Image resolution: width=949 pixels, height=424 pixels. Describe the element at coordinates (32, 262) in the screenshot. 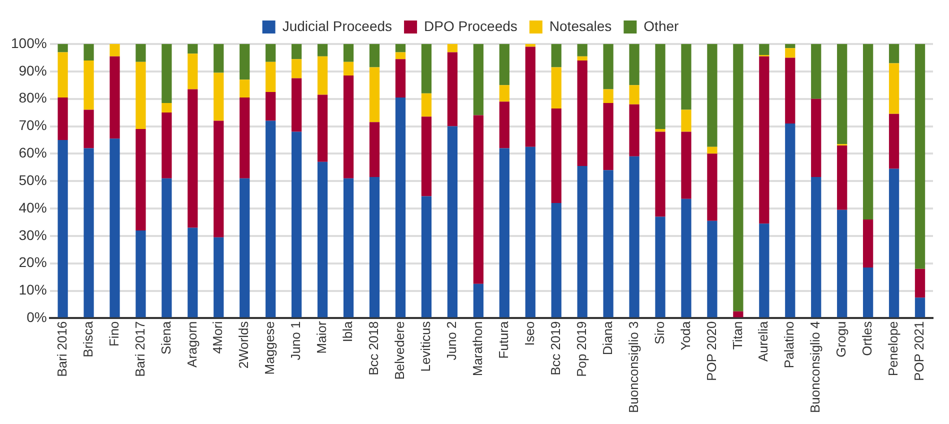

I see `y-tick-label: 20%` at that location.